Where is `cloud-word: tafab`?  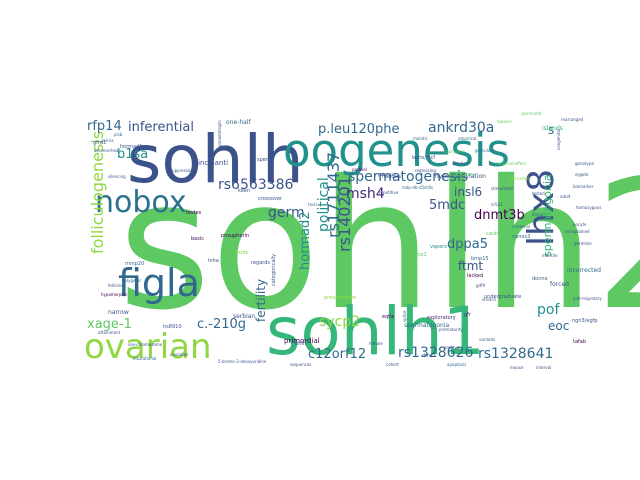 cloud-word: tafab is located at coordinates (579, 342).